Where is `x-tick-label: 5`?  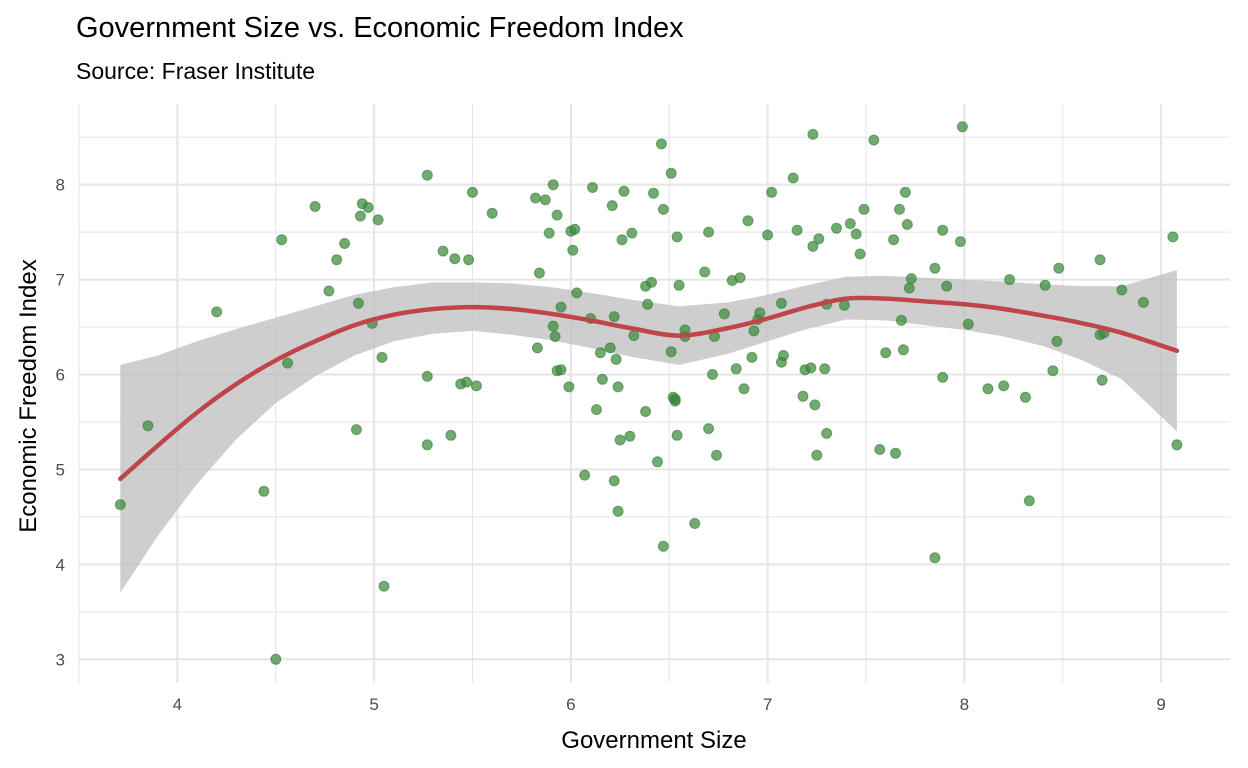 x-tick-label: 5 is located at coordinates (373, 704).